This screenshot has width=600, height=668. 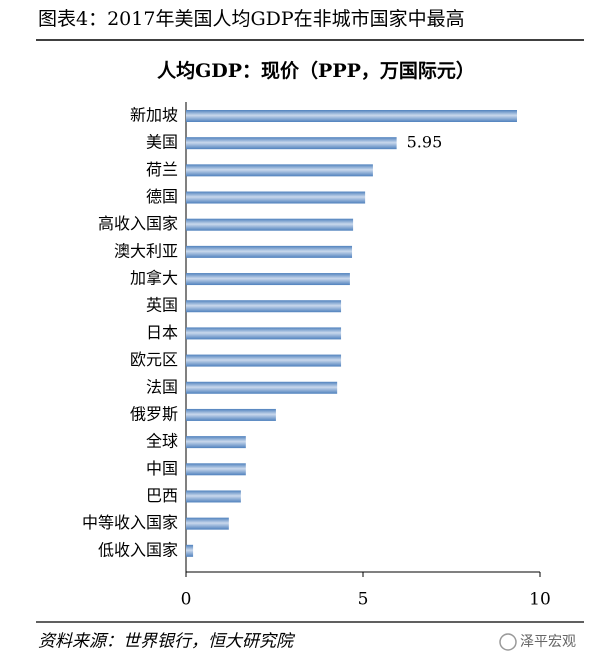 I want to click on watermark: 泽平宏观, so click(x=548, y=642).